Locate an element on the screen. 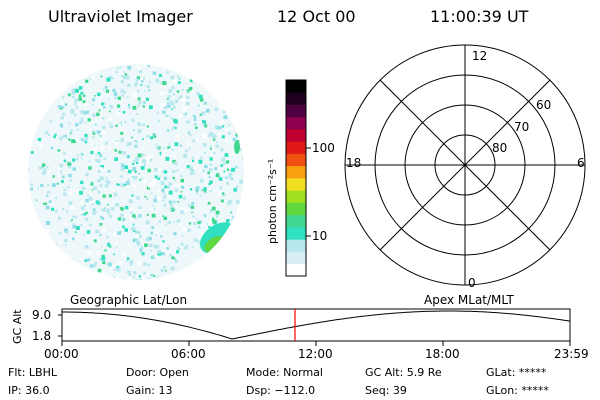 This screenshot has width=600, height=400. filter-label: Flt: LBHL is located at coordinates (32, 372).